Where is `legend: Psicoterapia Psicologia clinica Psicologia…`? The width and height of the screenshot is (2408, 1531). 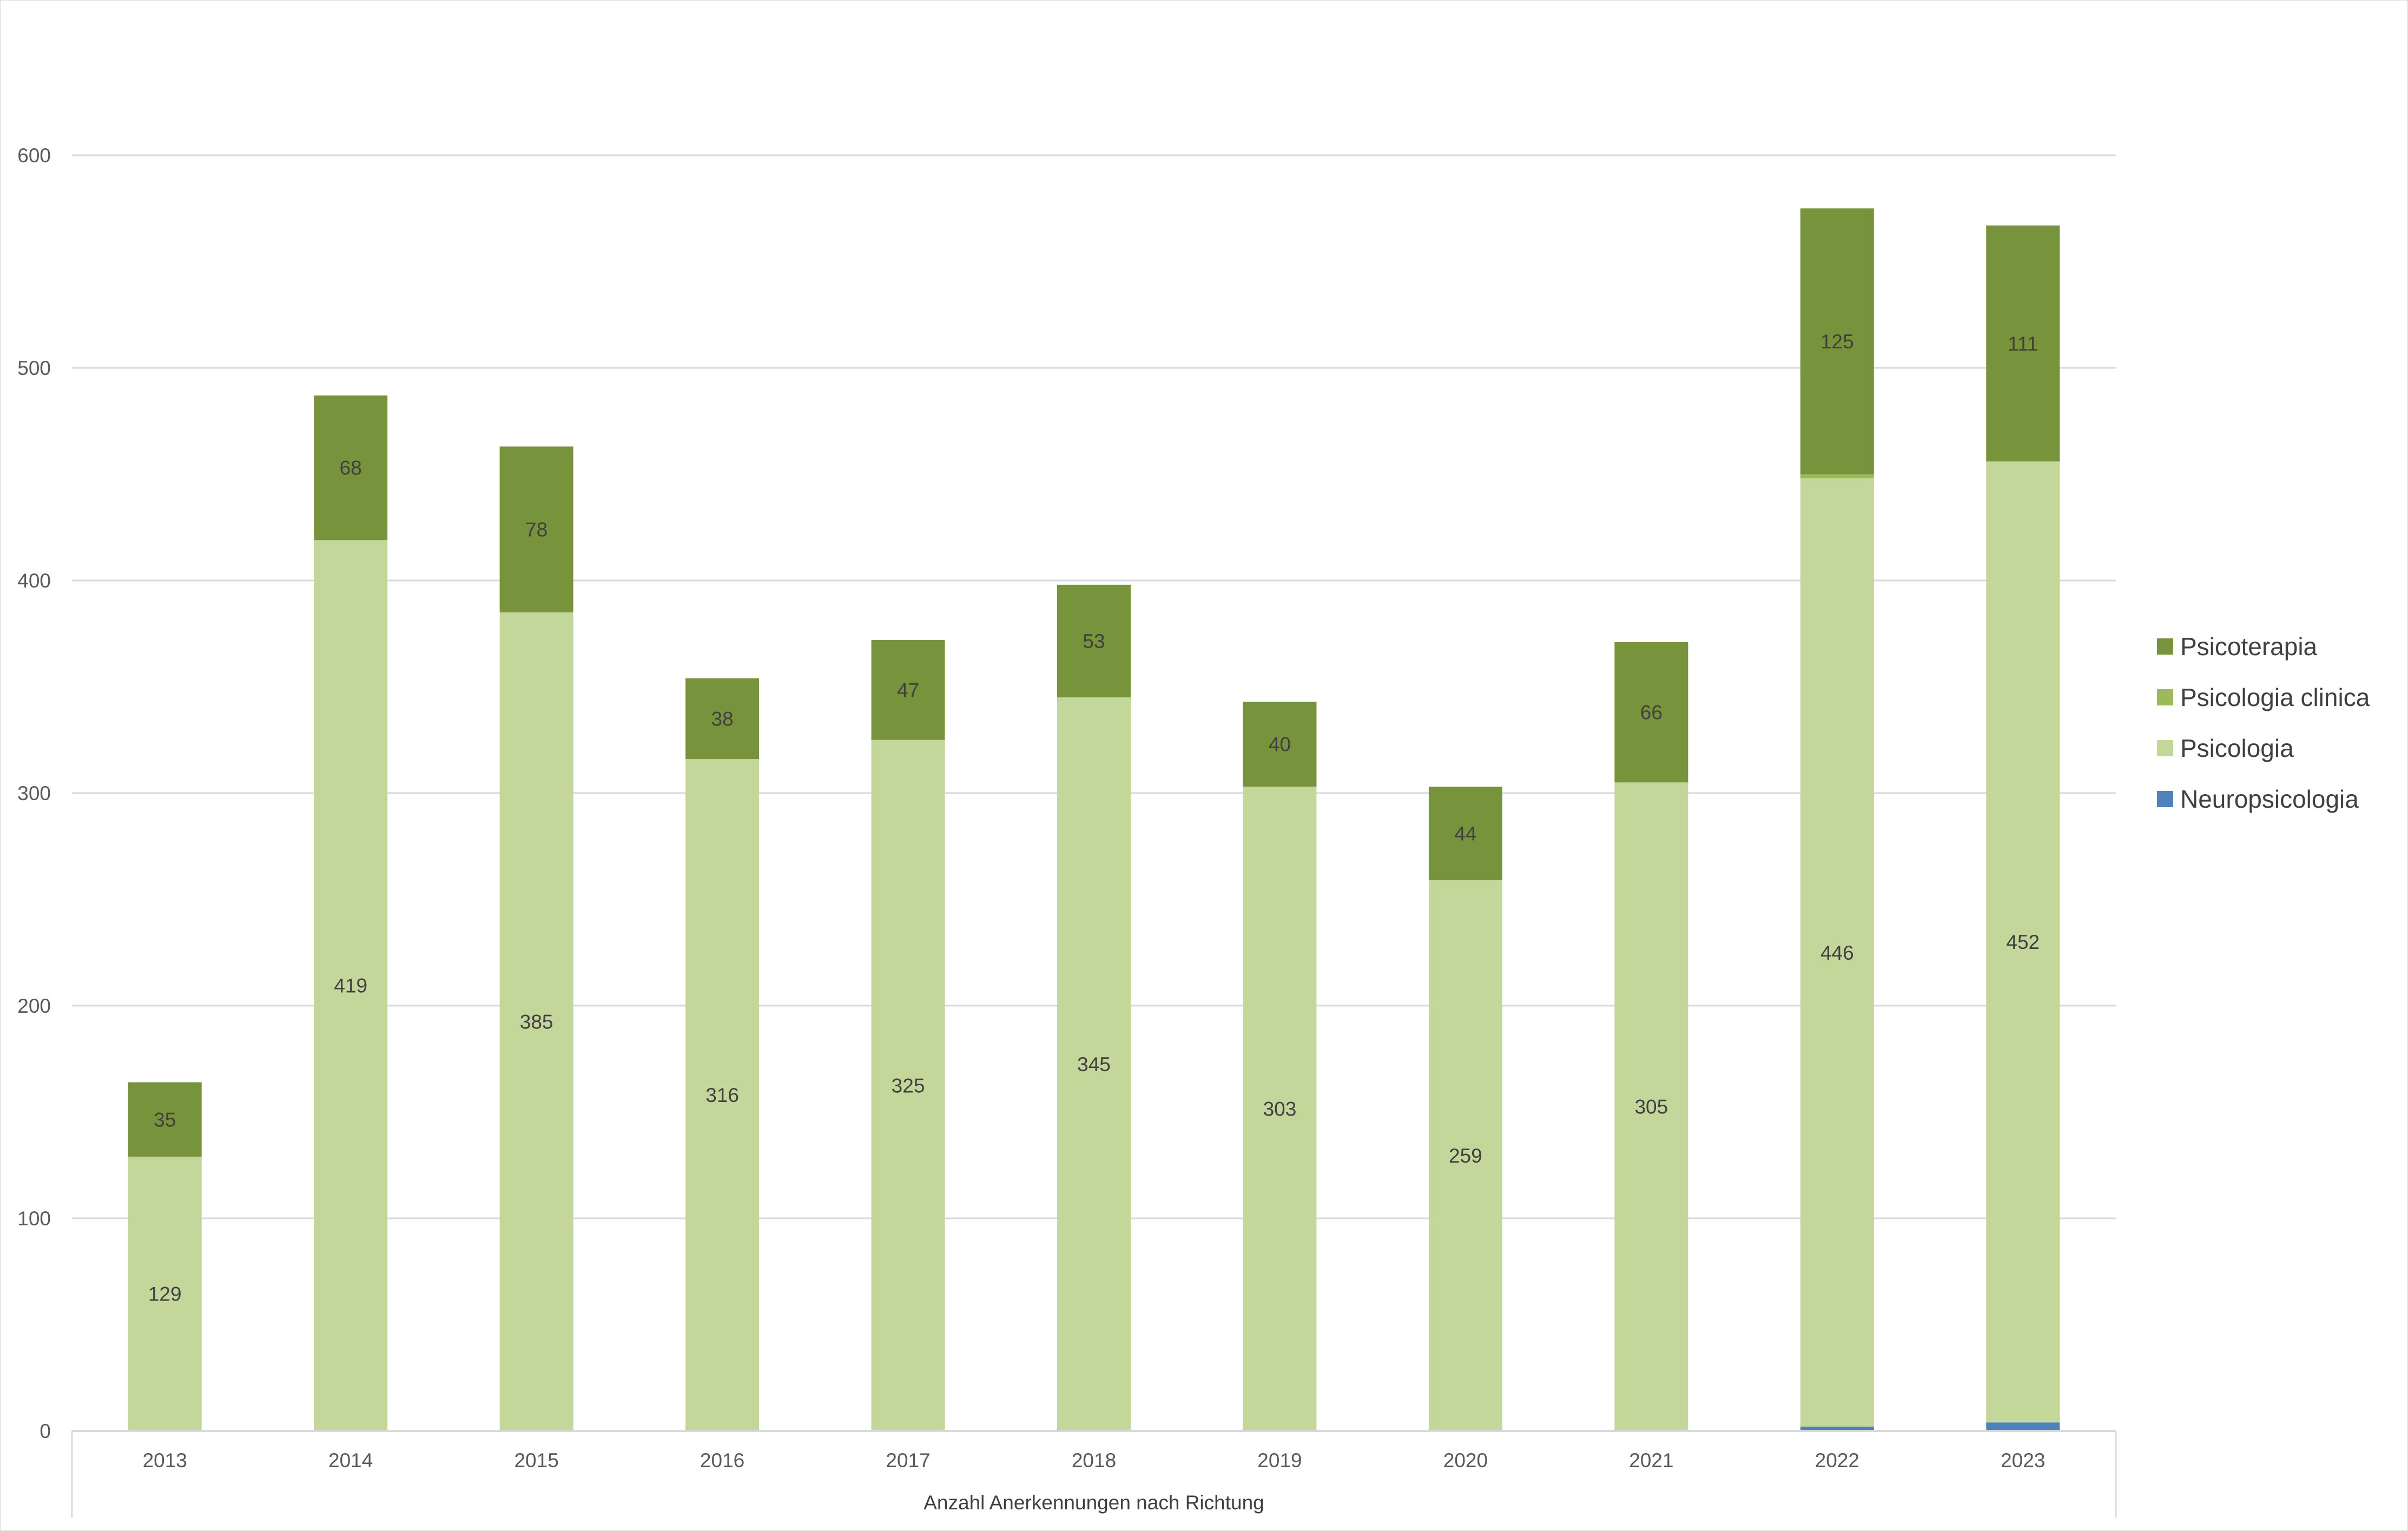
legend: Psicoterapia Psicologia clinica Psicologia… is located at coordinates (2263, 723).